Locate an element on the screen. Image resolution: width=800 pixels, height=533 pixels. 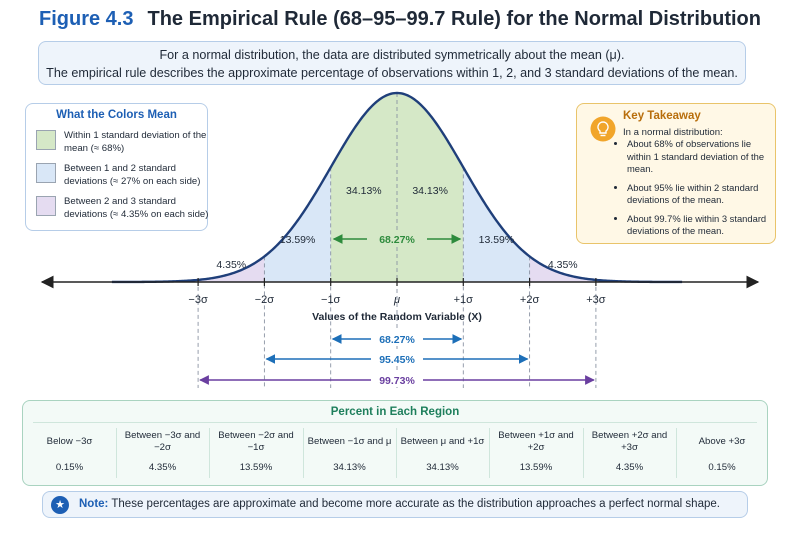
x-tick-label: +1σ is located at coordinates (464, 300).